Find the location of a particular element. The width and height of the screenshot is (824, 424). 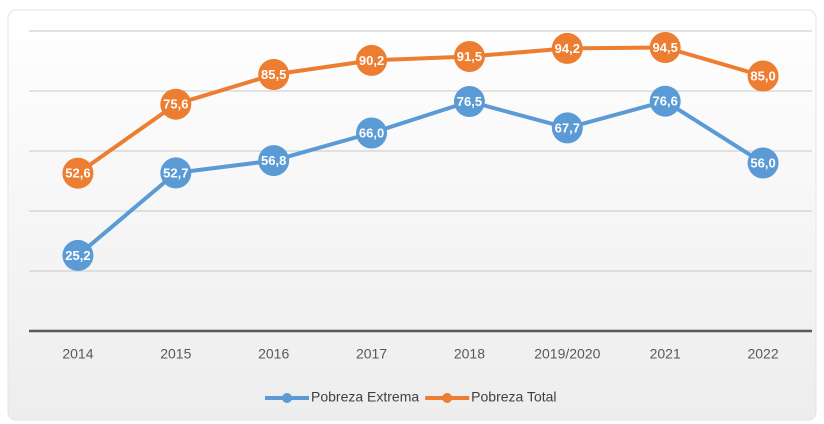

x-tick-label: 2022 is located at coordinates (762, 354).